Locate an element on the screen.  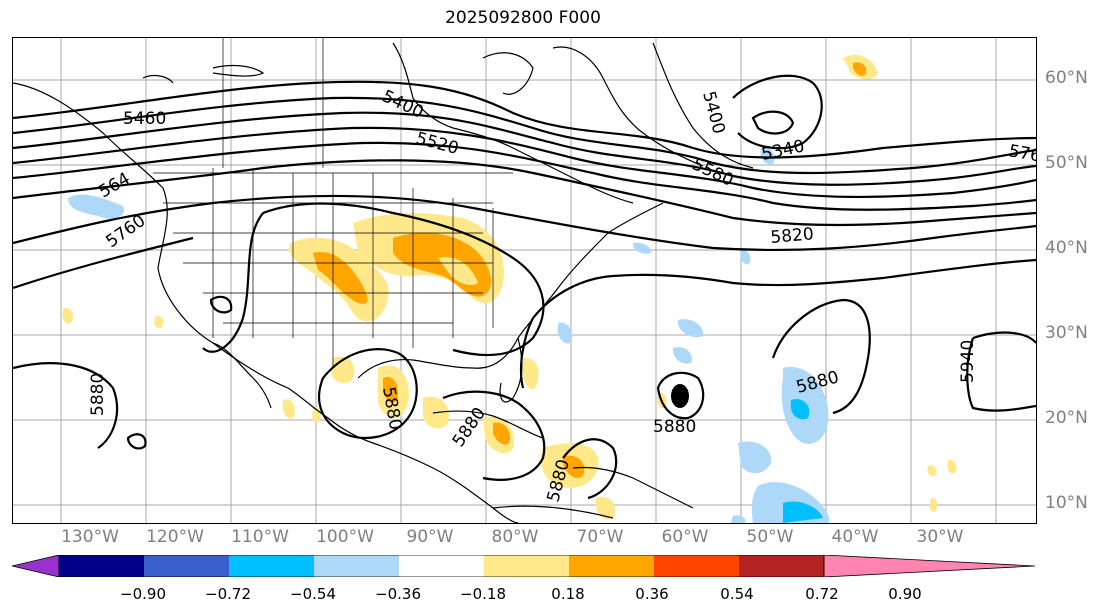
lat-label-10n: 10°N is located at coordinates (1066, 503).